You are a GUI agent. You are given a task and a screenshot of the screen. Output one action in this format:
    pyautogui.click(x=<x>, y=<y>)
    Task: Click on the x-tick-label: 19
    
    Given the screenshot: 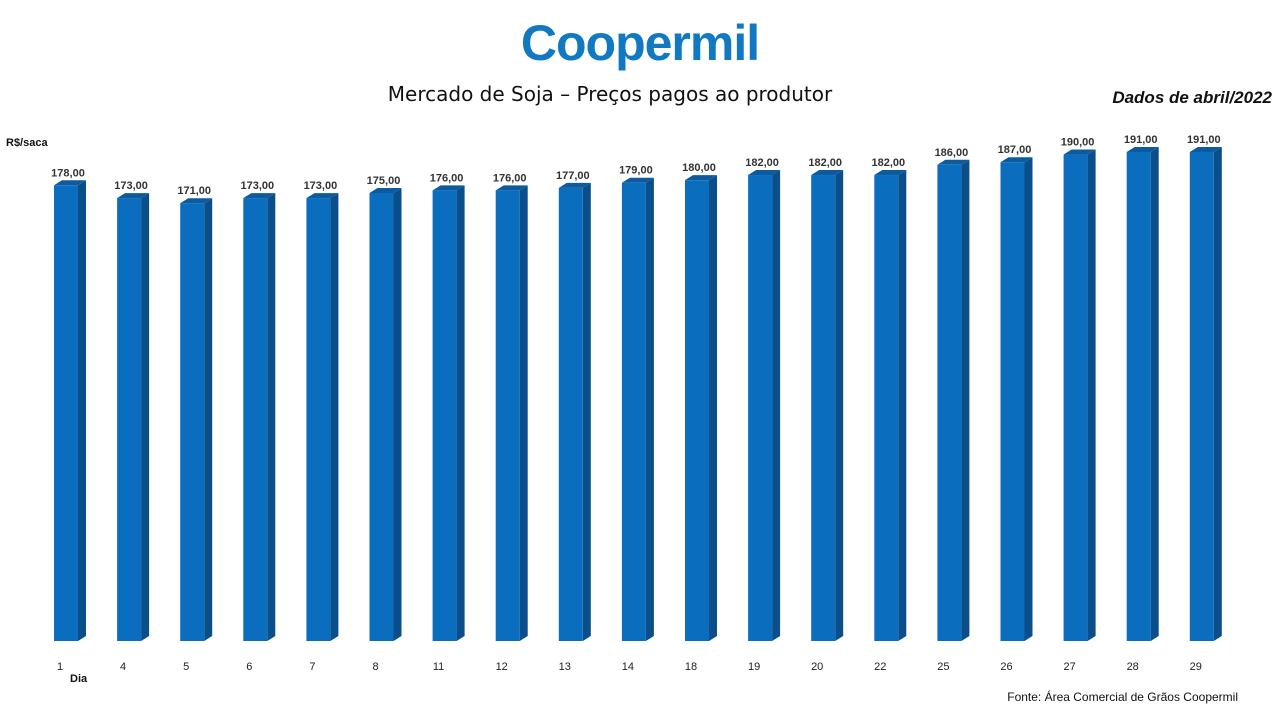 What is the action you would take?
    pyautogui.click(x=754, y=667)
    